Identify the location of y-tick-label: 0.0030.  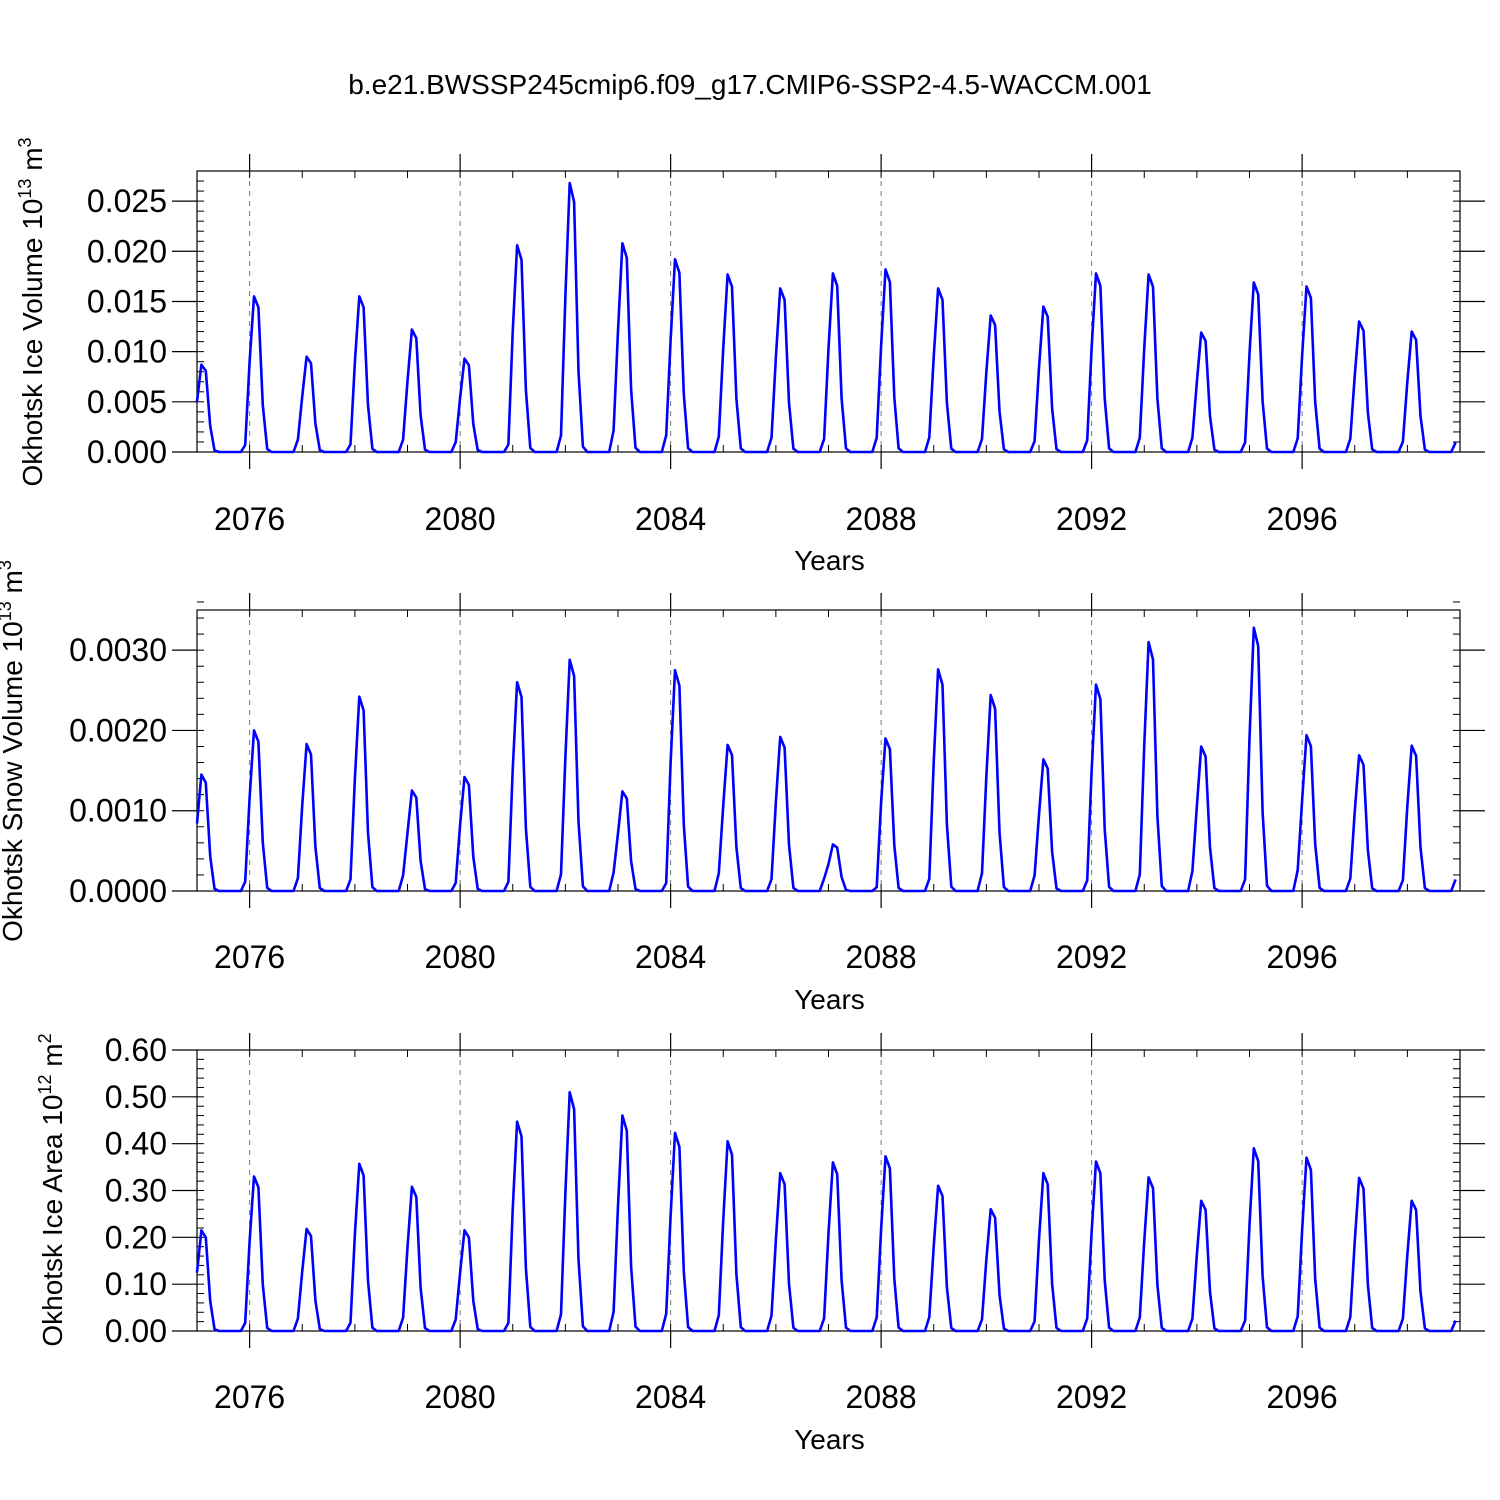
(118, 650).